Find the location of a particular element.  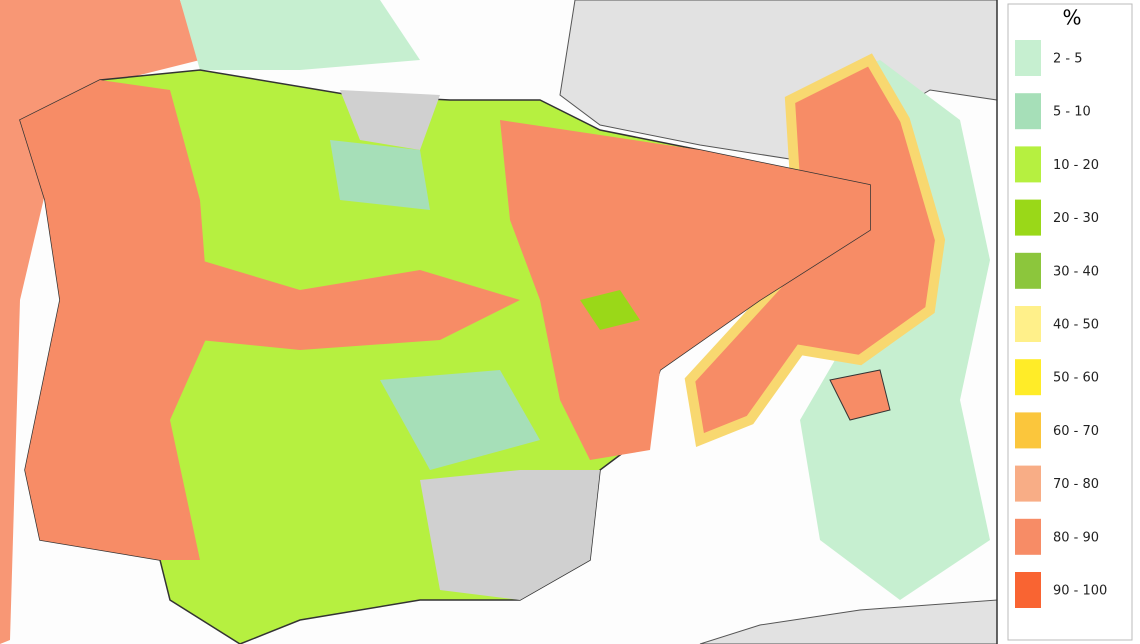

mancha-light is located at coordinates (460, 420).